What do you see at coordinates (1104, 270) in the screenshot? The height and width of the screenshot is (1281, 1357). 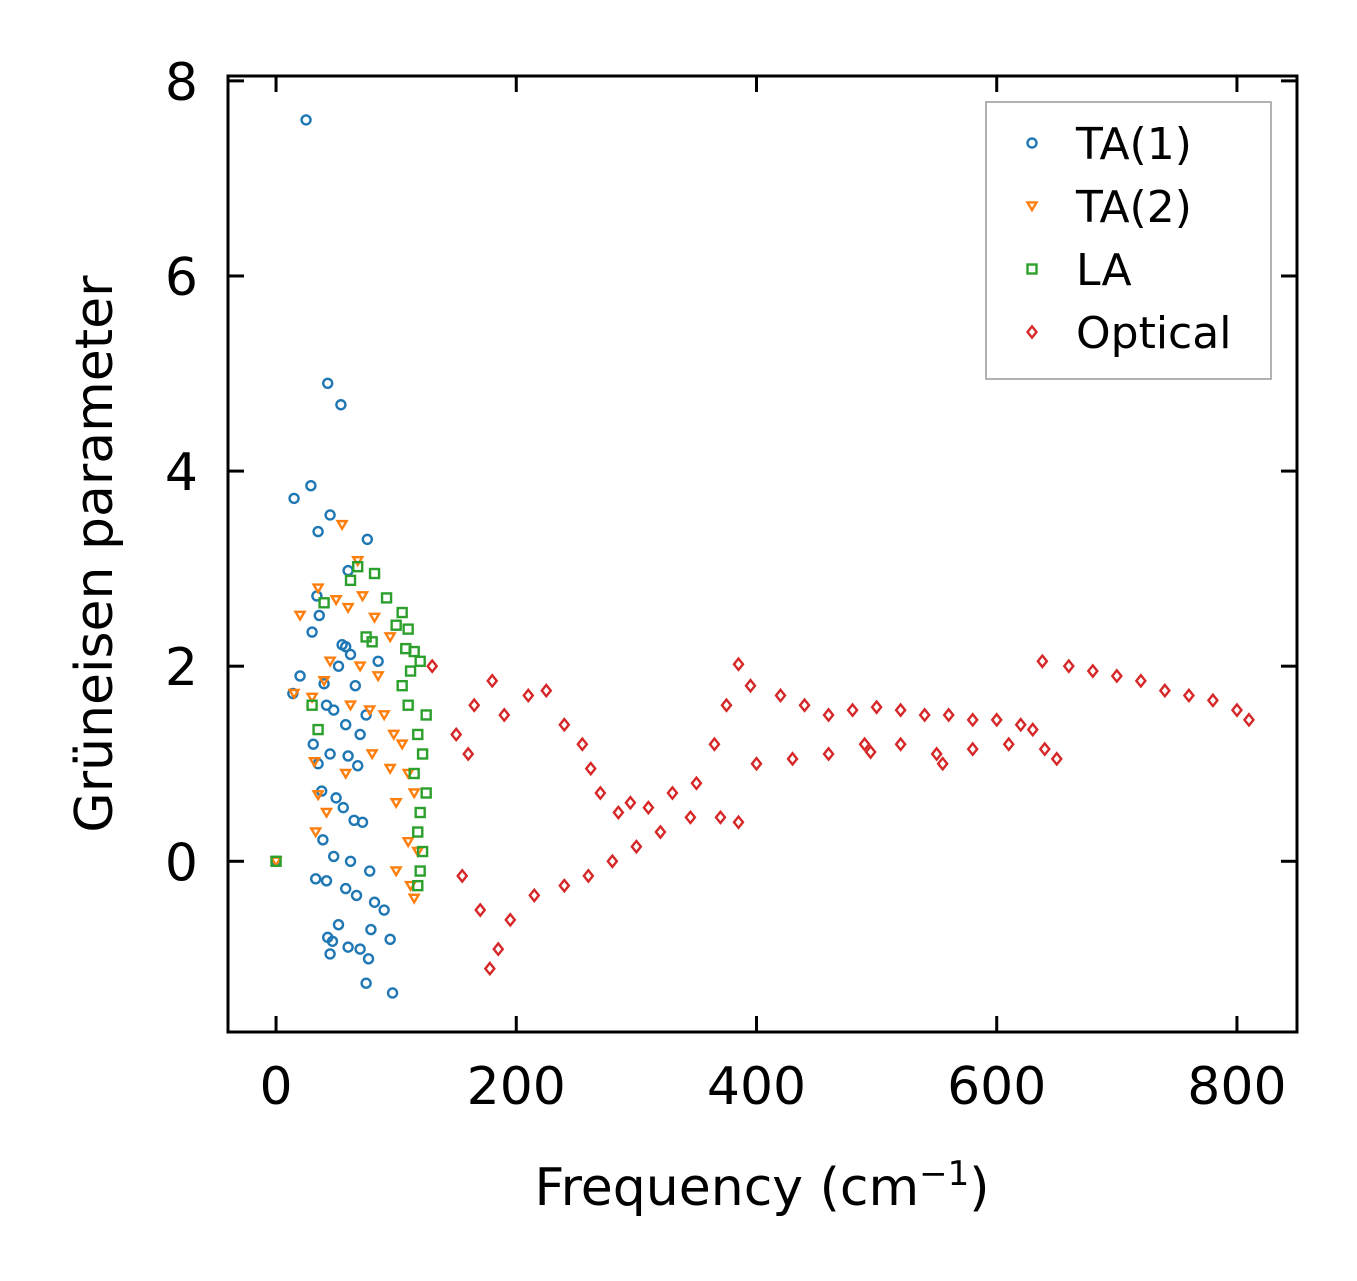 I see `legend-label: LA` at bounding box center [1104, 270].